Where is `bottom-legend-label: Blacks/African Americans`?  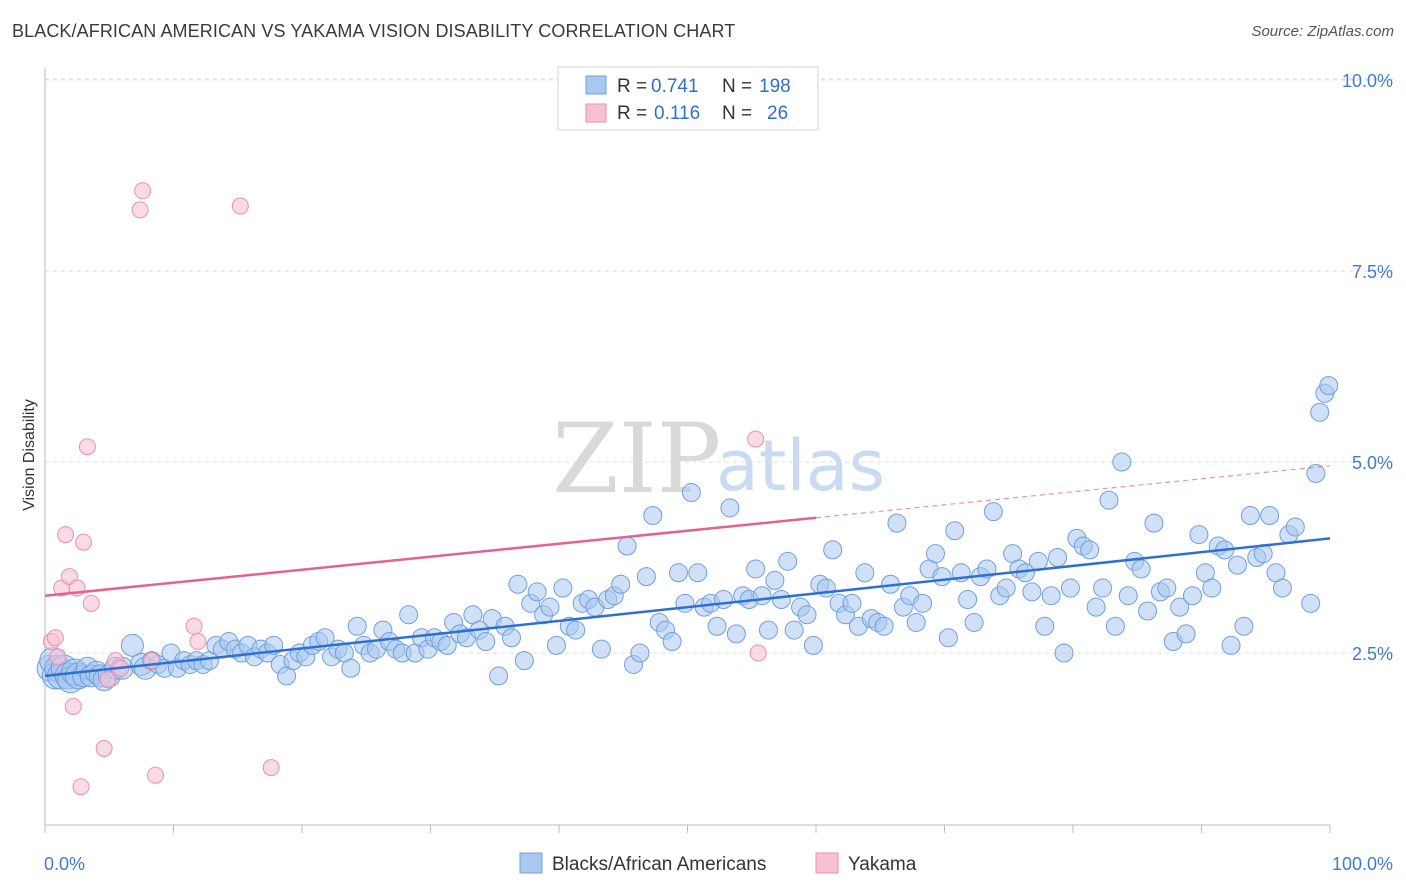 bottom-legend-label: Blacks/African Americans is located at coordinates (659, 864).